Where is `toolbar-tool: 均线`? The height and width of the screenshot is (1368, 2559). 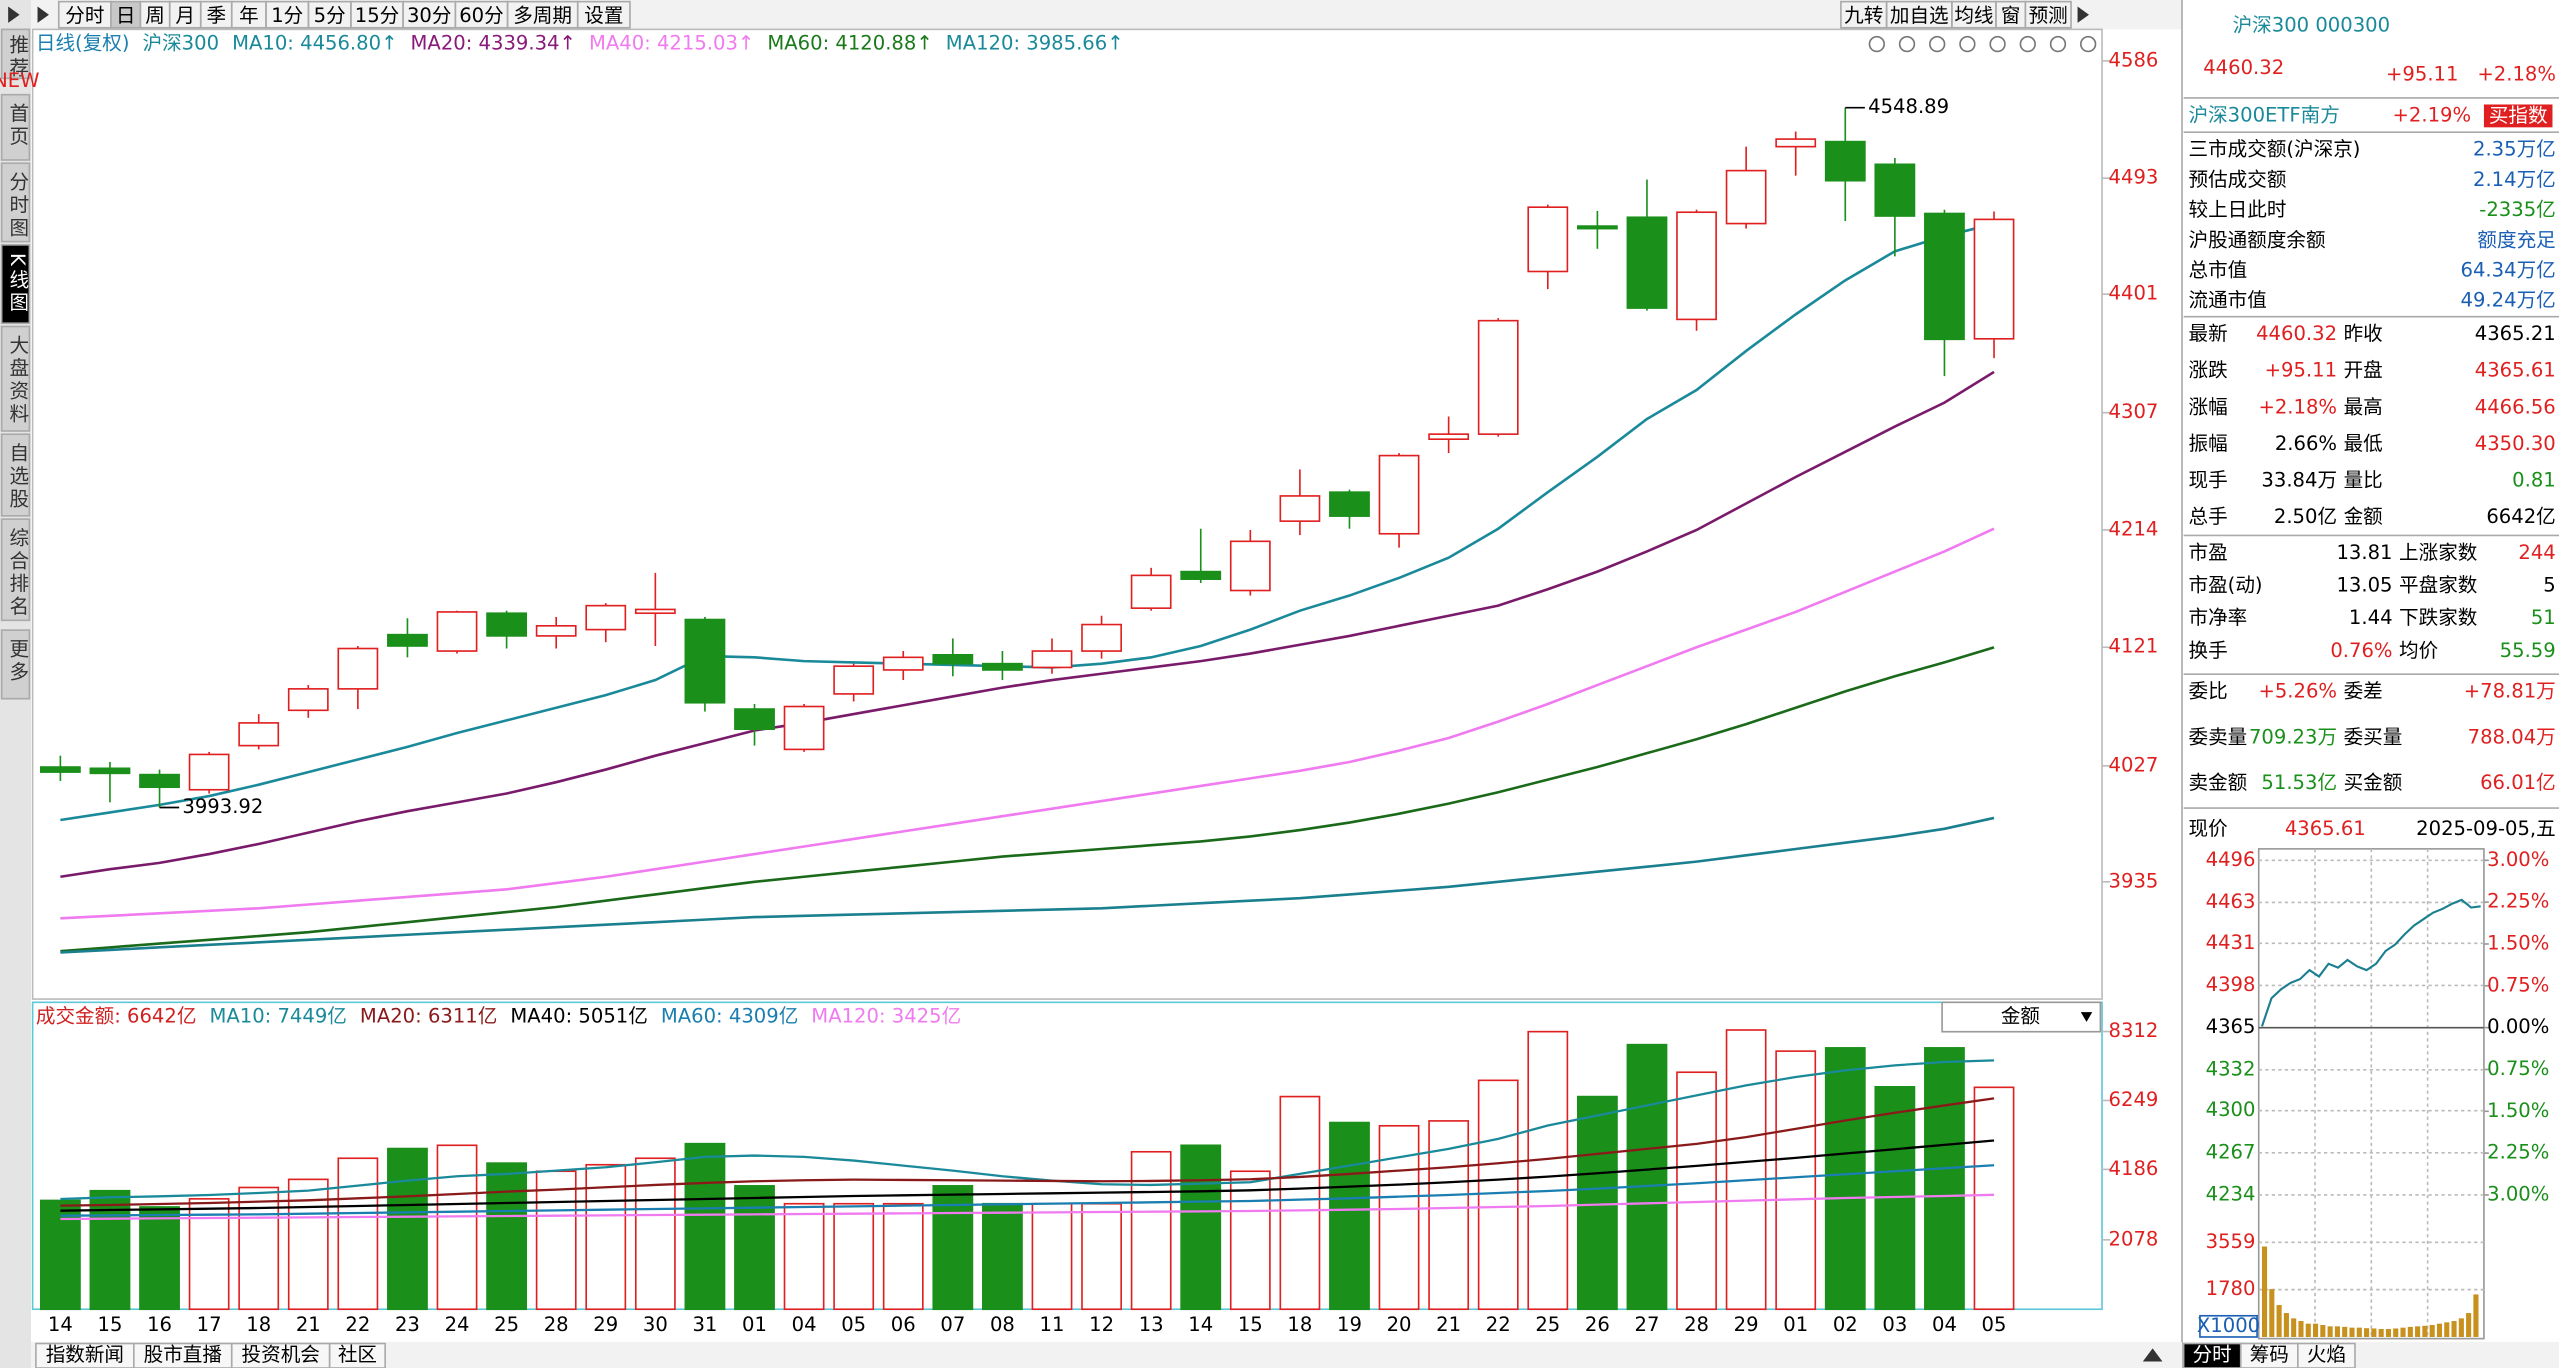
toolbar-tool: 均线 is located at coordinates (1973, 15).